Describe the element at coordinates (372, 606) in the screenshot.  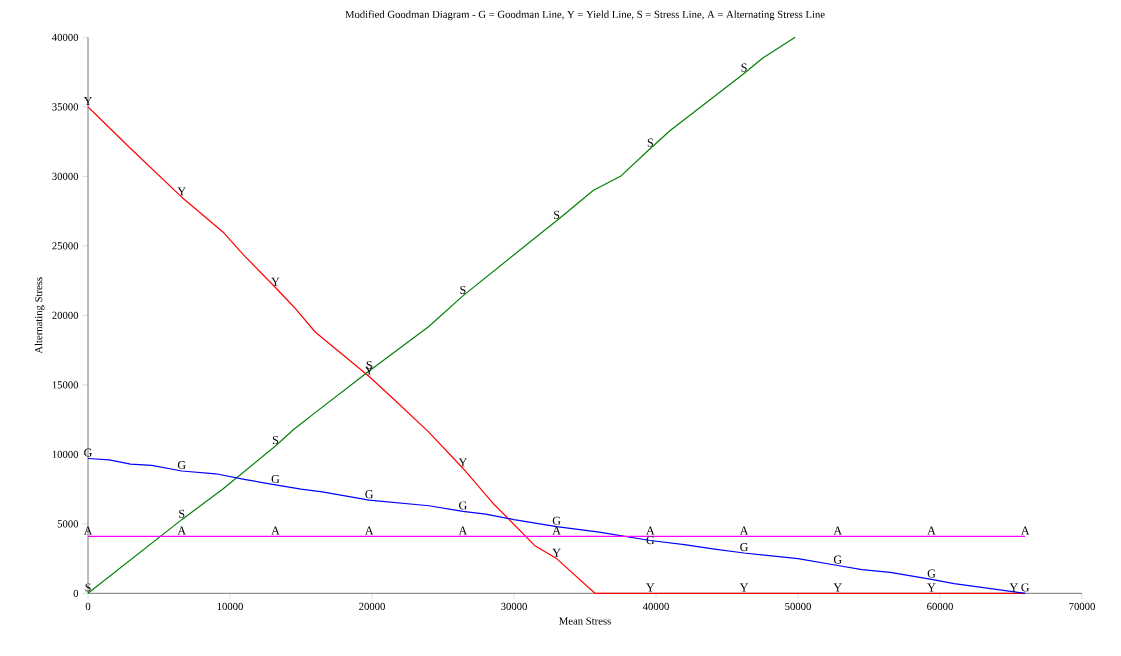
I see `x-tick-label: 20000` at that location.